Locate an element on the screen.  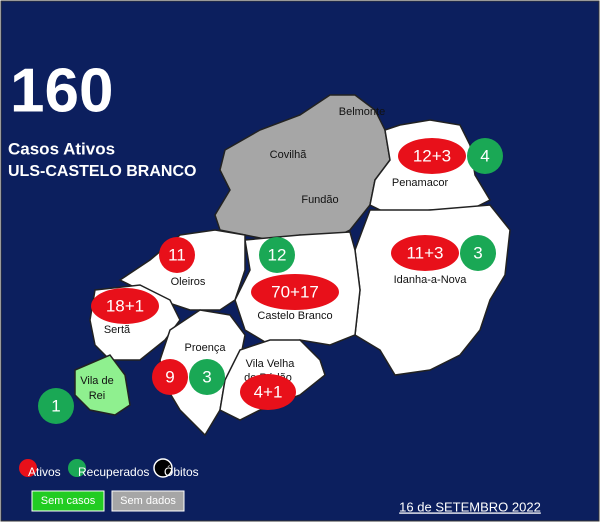
region-label: Penamacor is located at coordinates (420, 183).